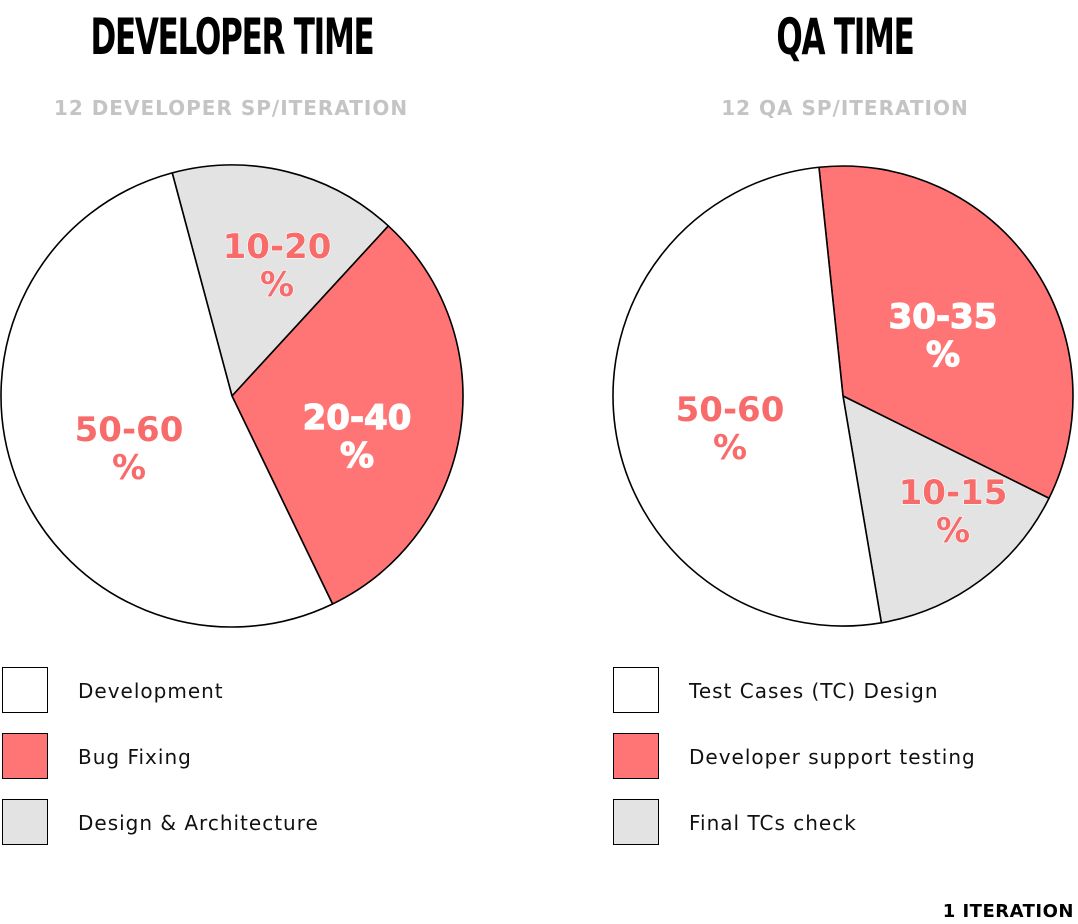 This screenshot has width=1078, height=924. I want to click on iteration-footer: 1 ITERATION, so click(1008, 911).